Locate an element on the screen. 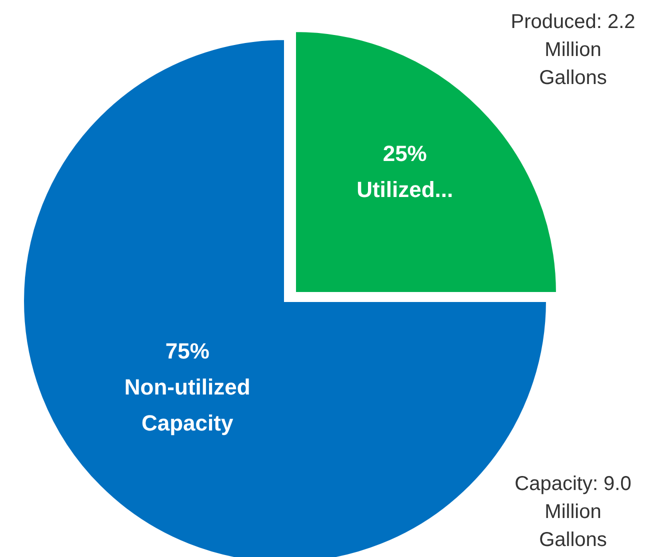 This screenshot has width=648, height=557. data-label: 25% is located at coordinates (404, 153).